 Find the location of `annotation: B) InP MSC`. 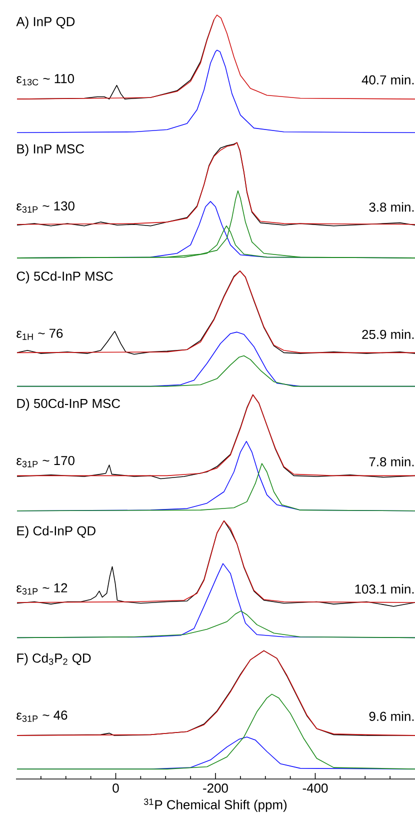

annotation: B) InP MSC is located at coordinates (50, 150).